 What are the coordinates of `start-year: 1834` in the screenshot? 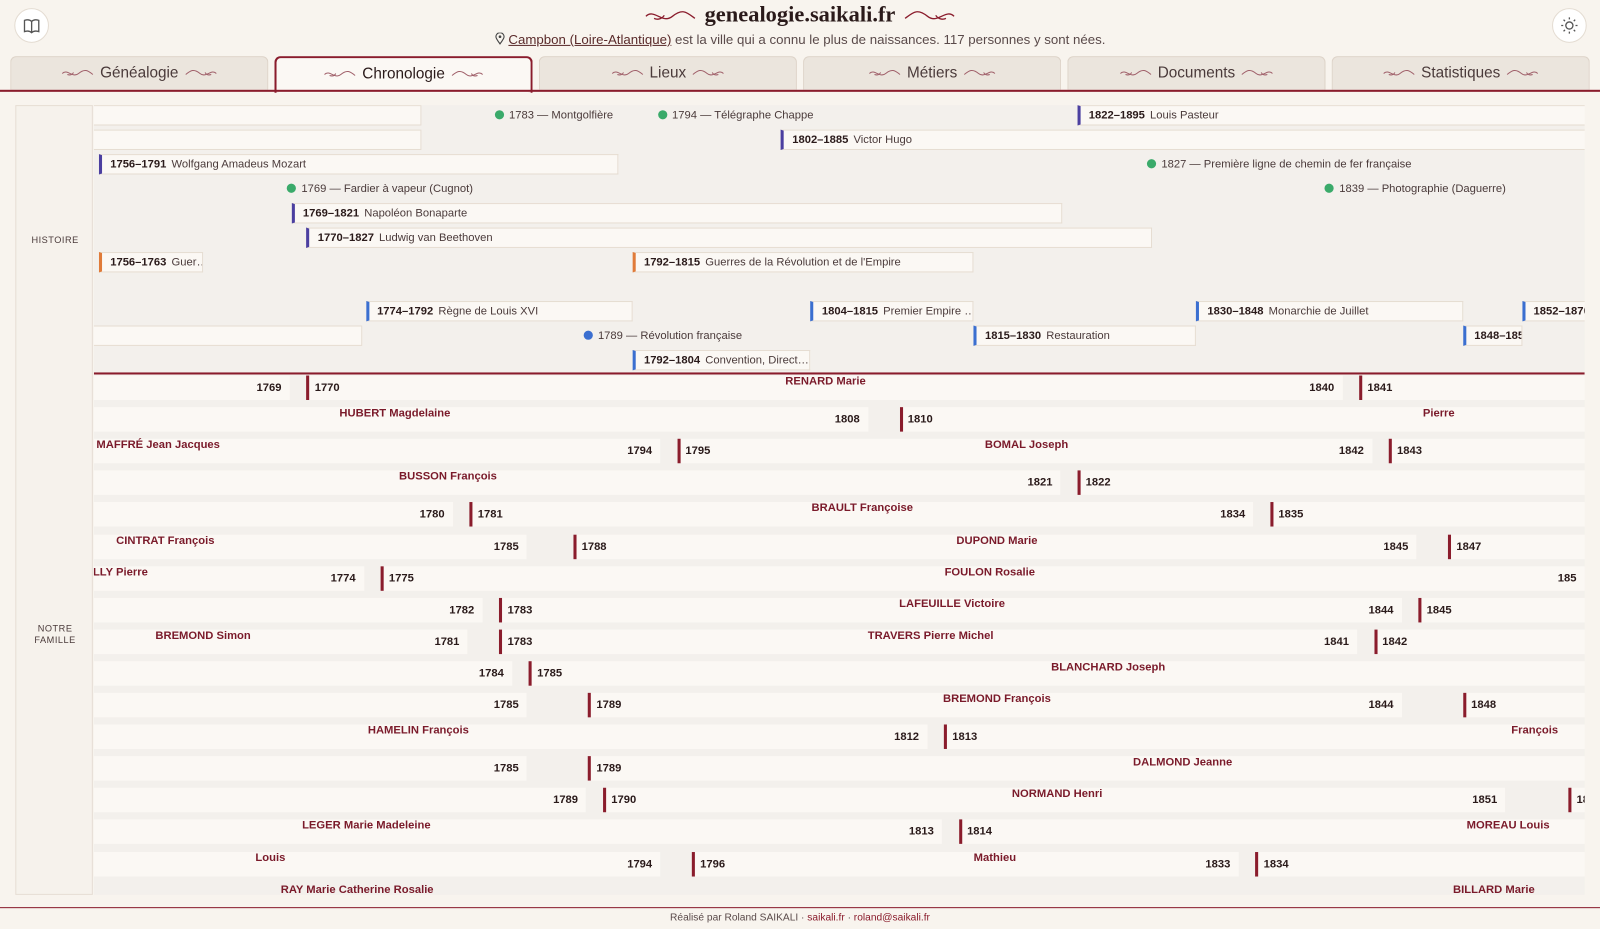 It's located at (1276, 863).